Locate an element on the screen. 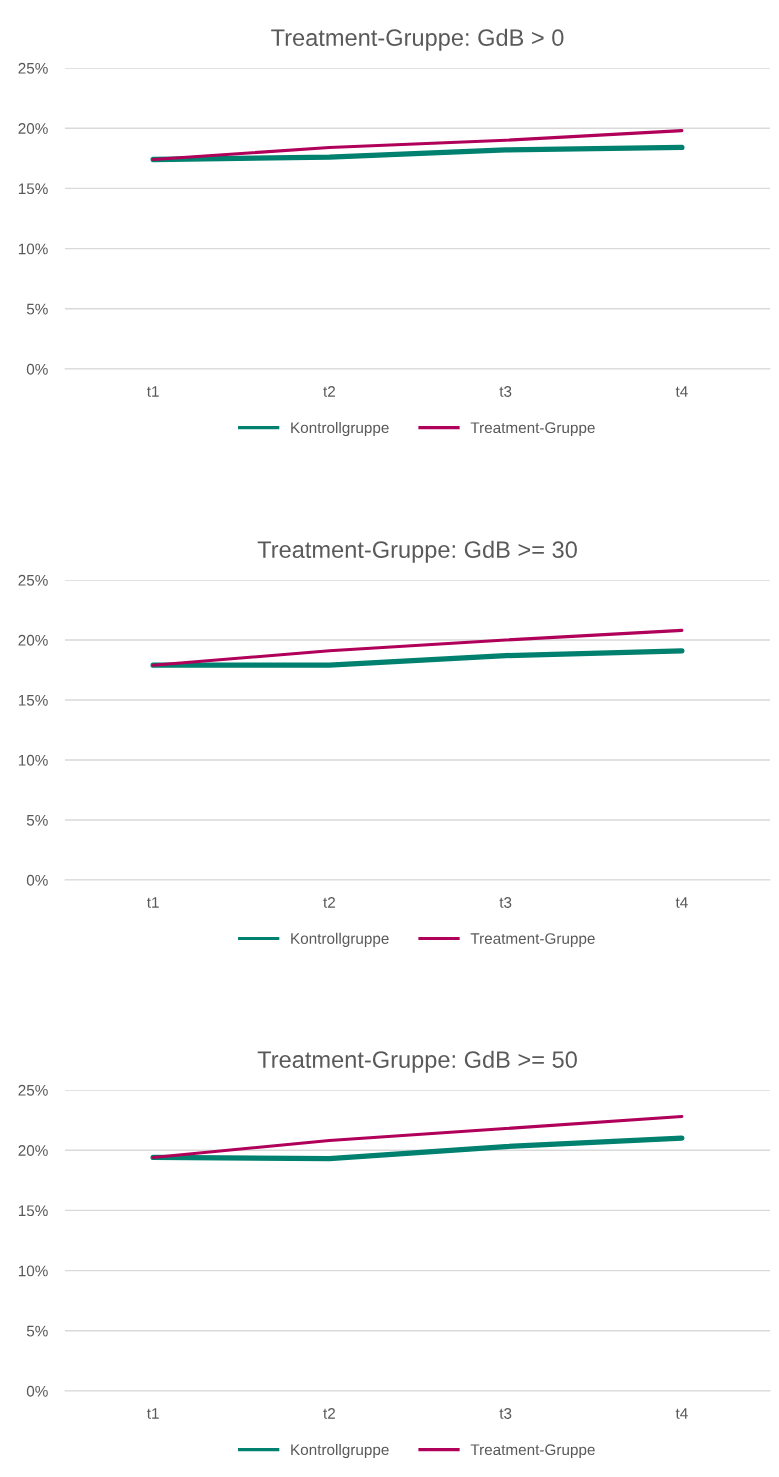 The image size is (779, 1477). chart-title: Treatment-Gruppe: GdB >= 30 is located at coordinates (417, 551).